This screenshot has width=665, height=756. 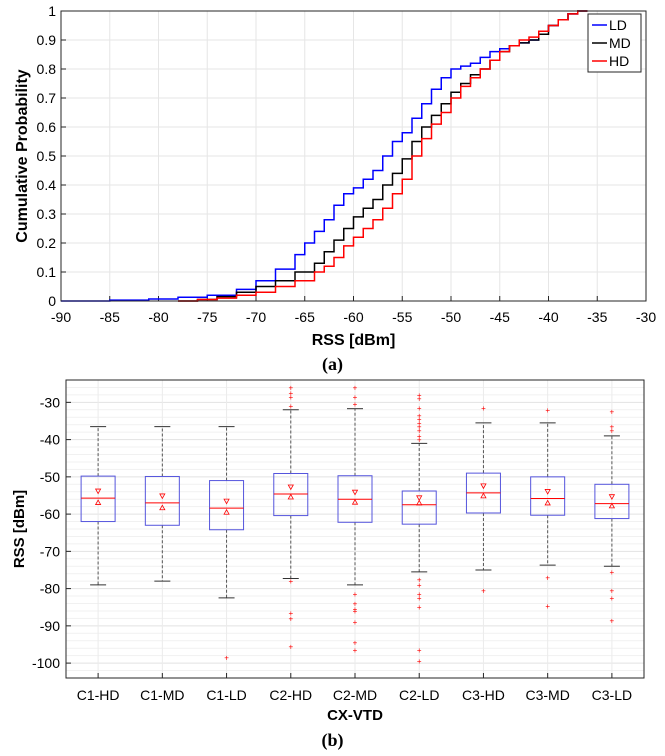 What do you see at coordinates (402, 317) in the screenshot?
I see `cdf-x-tick-label: -55` at bounding box center [402, 317].